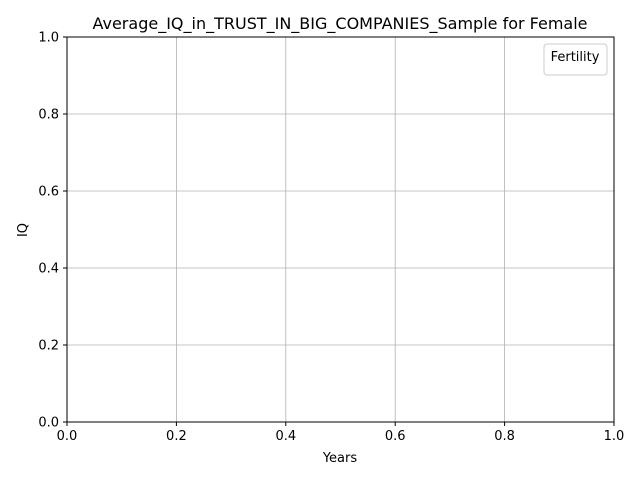 This screenshot has height=480, width=640. What do you see at coordinates (67, 436) in the screenshot?
I see `x-tick-label: 0.0` at bounding box center [67, 436].